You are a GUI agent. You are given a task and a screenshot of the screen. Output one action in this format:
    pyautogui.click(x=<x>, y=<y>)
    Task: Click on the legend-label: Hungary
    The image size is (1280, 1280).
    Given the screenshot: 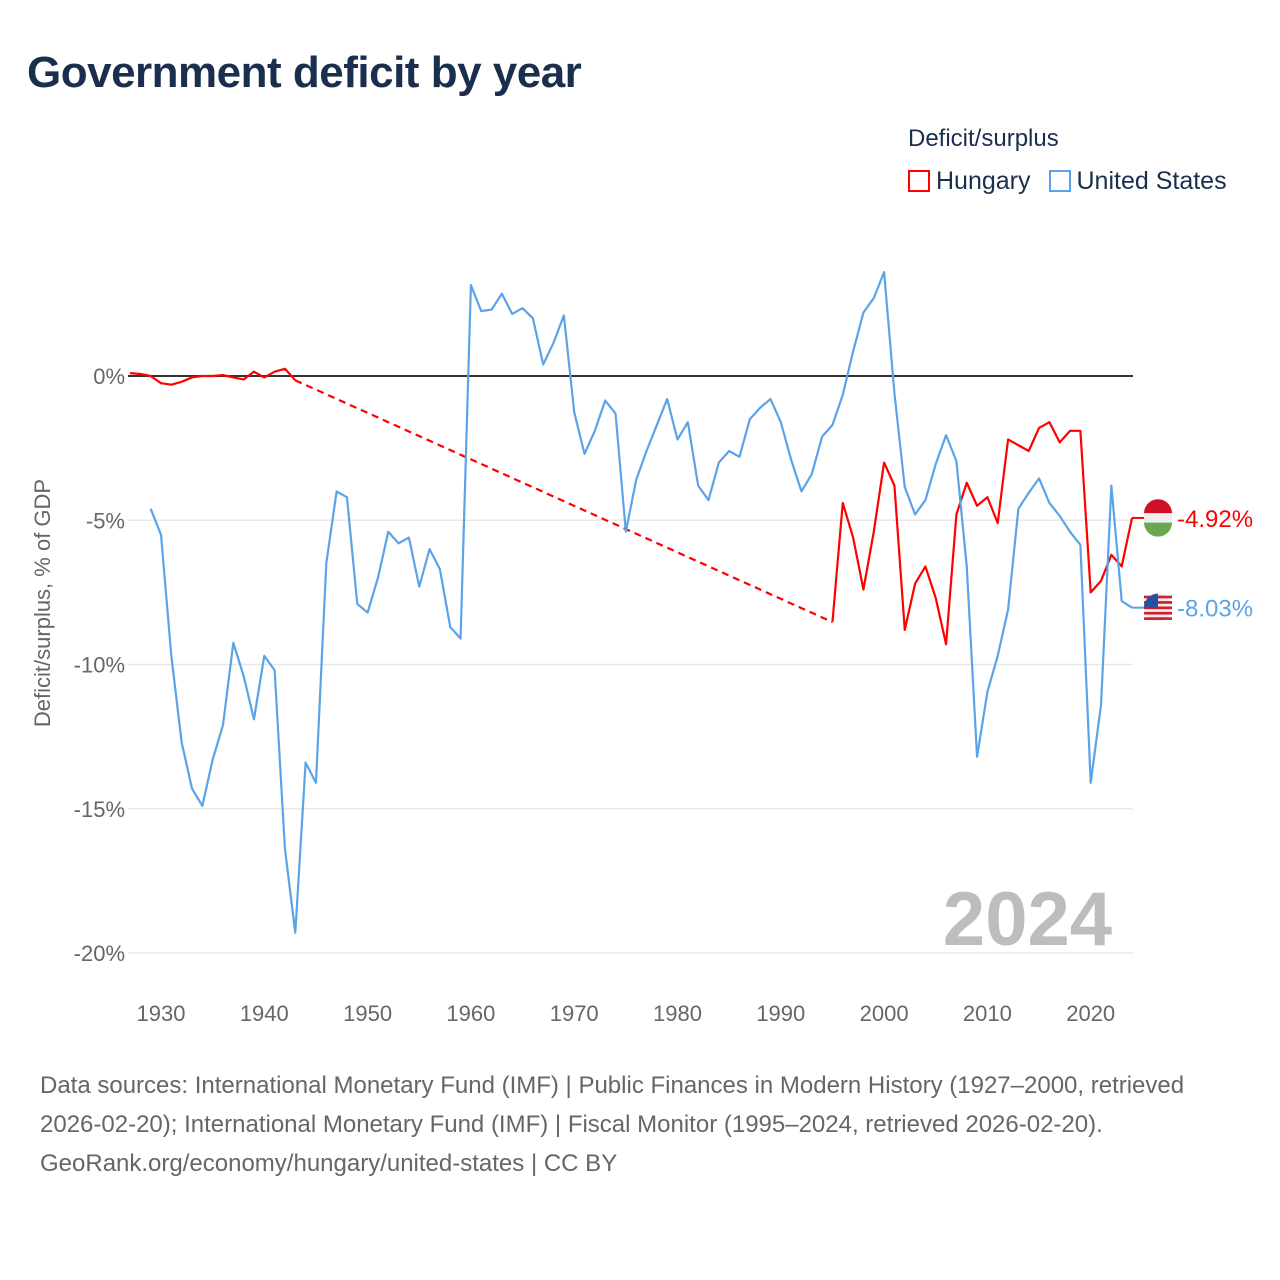 What is the action you would take?
    pyautogui.click(x=983, y=181)
    